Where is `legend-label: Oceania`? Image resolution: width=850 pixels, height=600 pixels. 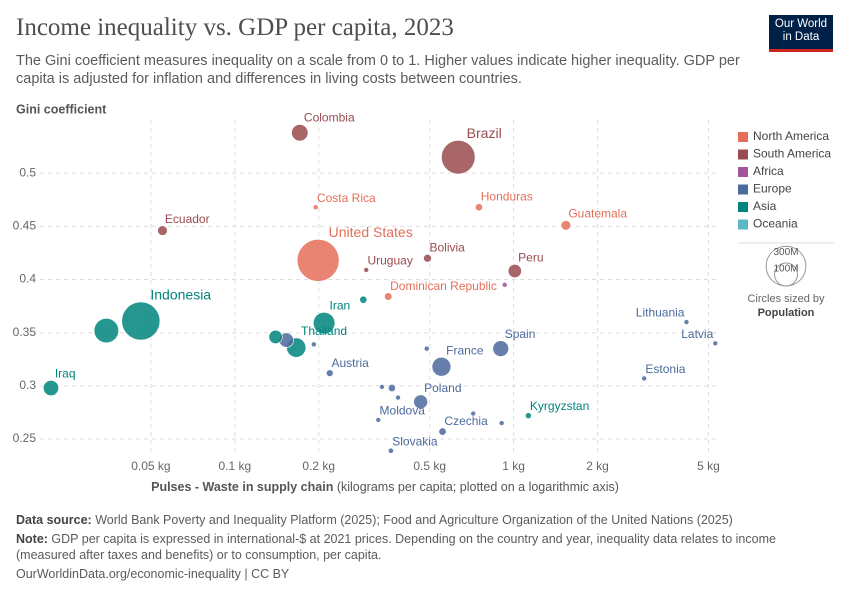 legend-label: Oceania is located at coordinates (775, 224).